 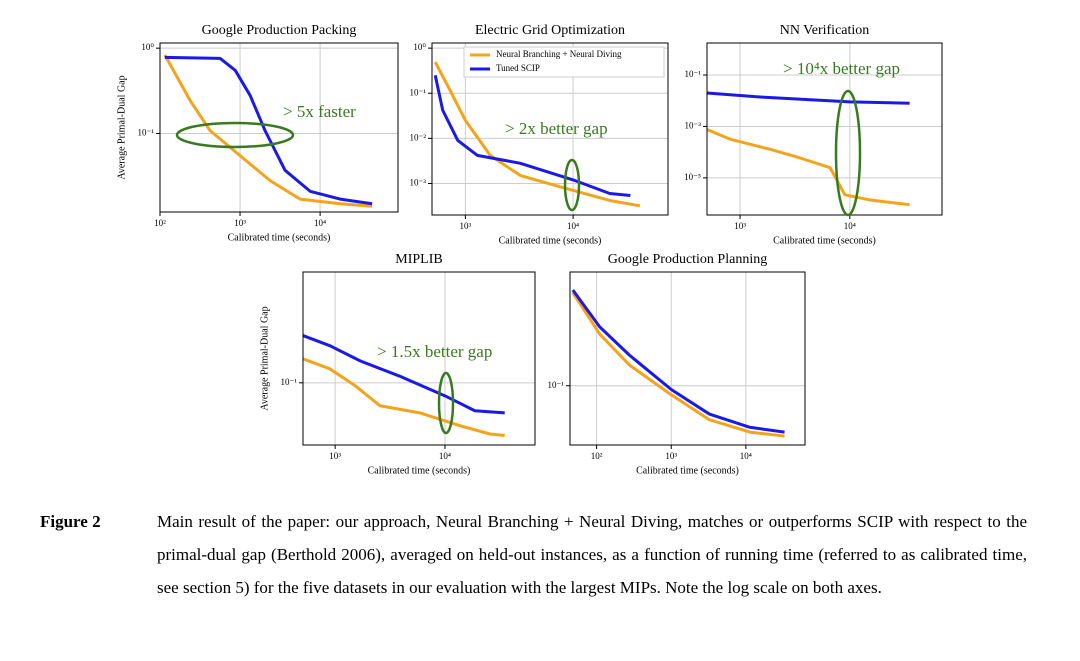 What do you see at coordinates (559, 54) in the screenshot?
I see `legend-label: Neural Branching + Neural Diving` at bounding box center [559, 54].